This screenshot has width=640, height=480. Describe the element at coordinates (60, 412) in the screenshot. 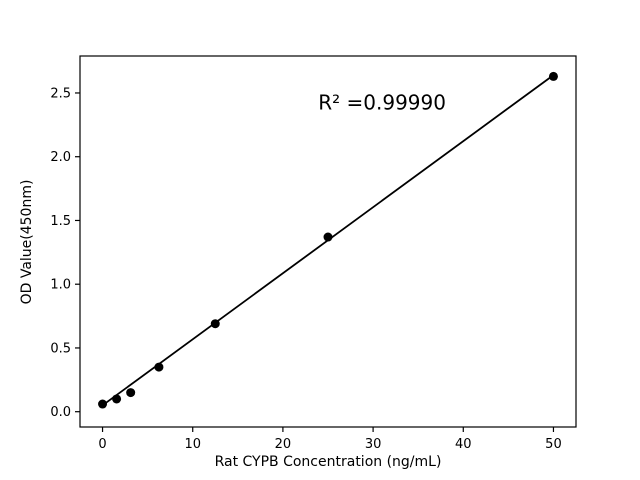

I see `y-tick-label: 0.0` at that location.